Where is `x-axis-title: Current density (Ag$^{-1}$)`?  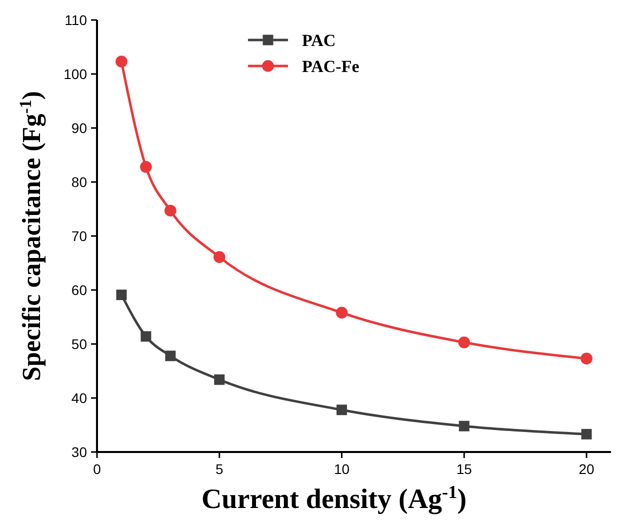
x-axis-title: Current density (Ag$^{-1}$) is located at coordinates (334, 498).